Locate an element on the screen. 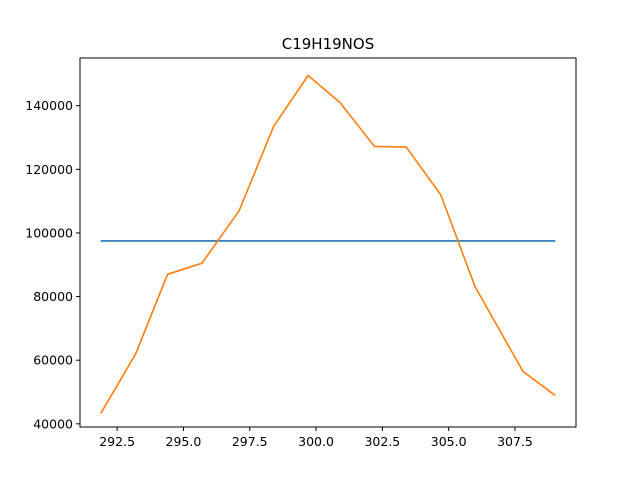  chart-title: C19H19NOS is located at coordinates (328, 44).